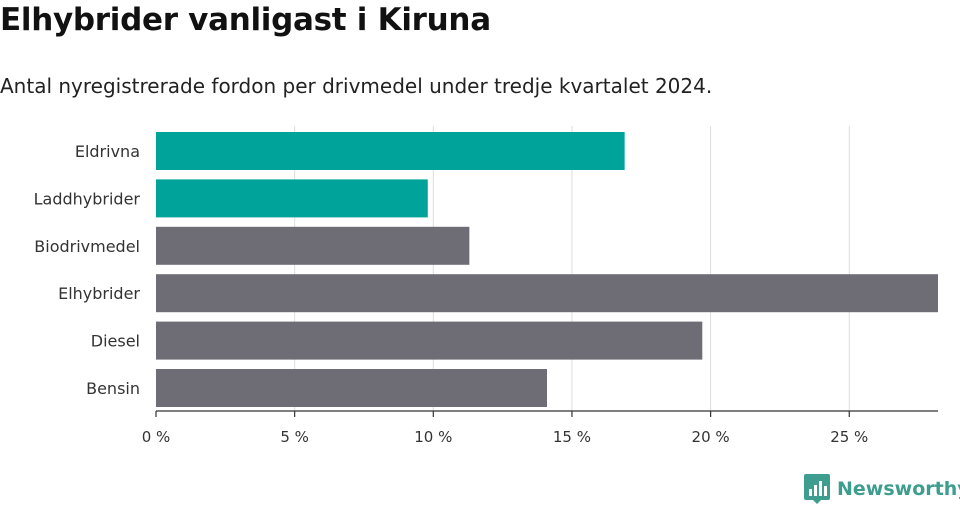 The width and height of the screenshot is (960, 505). What do you see at coordinates (99, 293) in the screenshot?
I see `category-label-elhybrider: Elhybrider` at bounding box center [99, 293].